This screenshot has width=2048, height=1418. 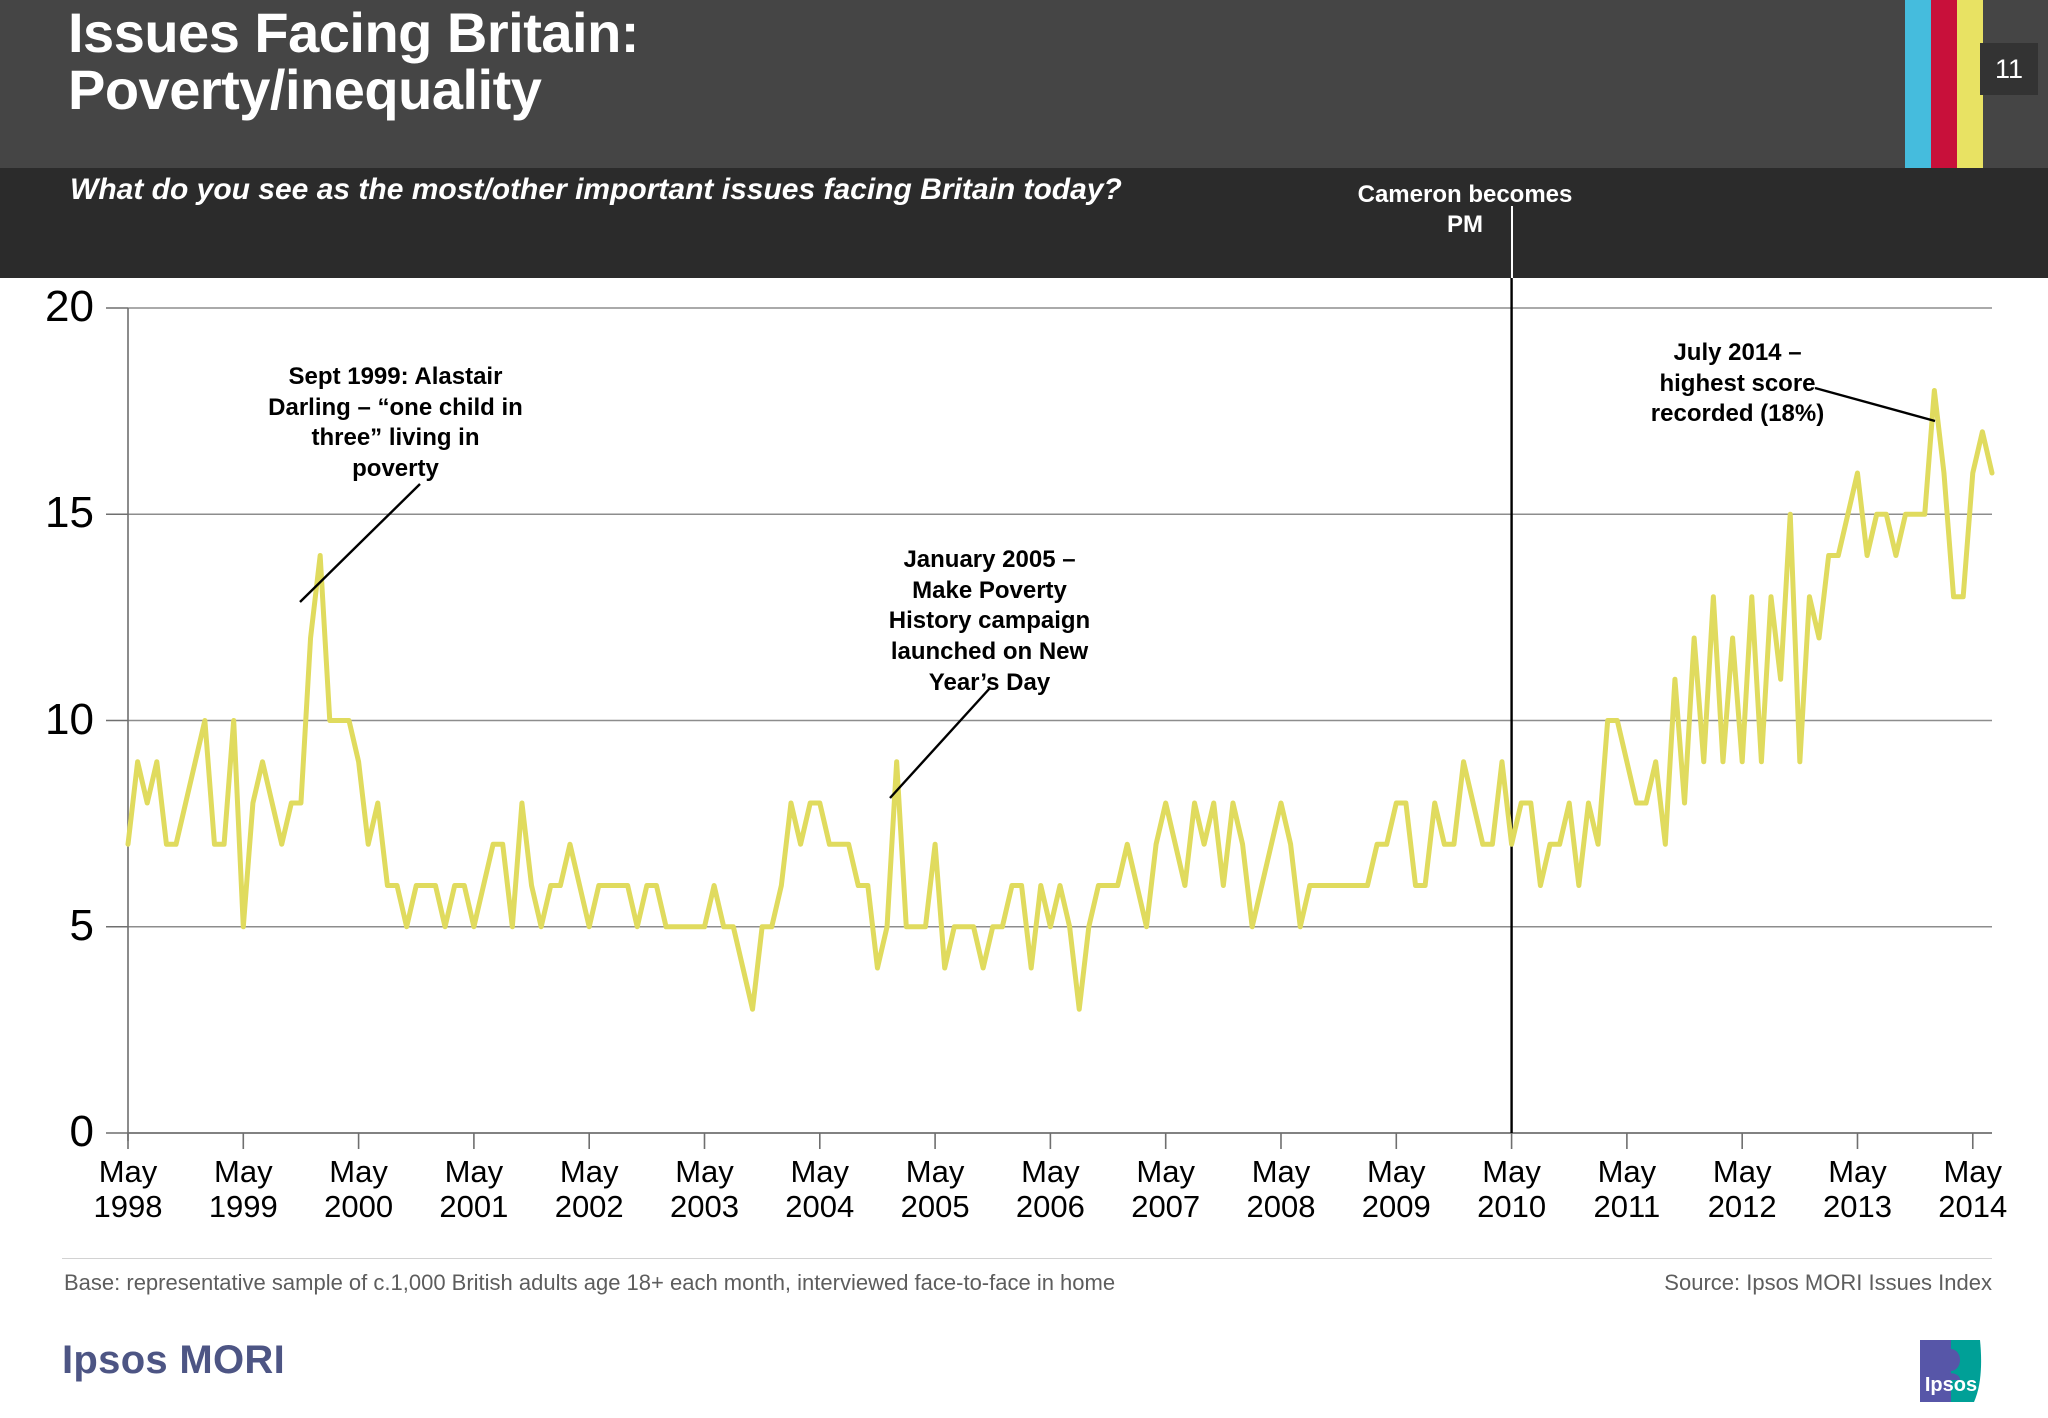 I want to click on x-tick-label-year: 2013, so click(x=1857, y=1206).